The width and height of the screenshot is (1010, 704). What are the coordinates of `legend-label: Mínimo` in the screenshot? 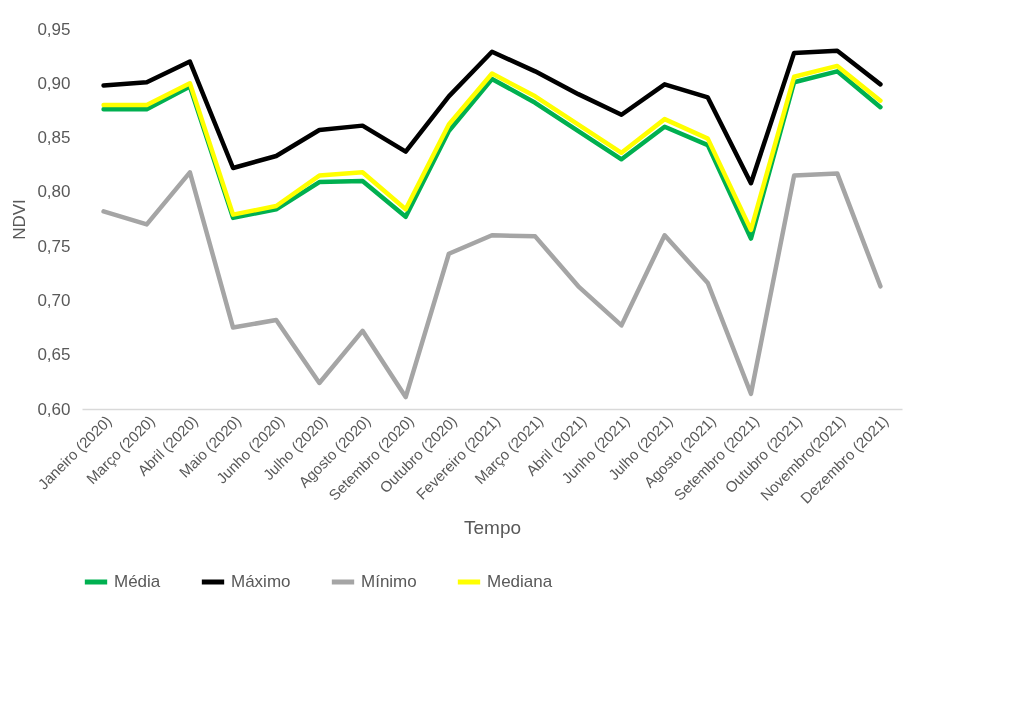 It's located at (389, 581).